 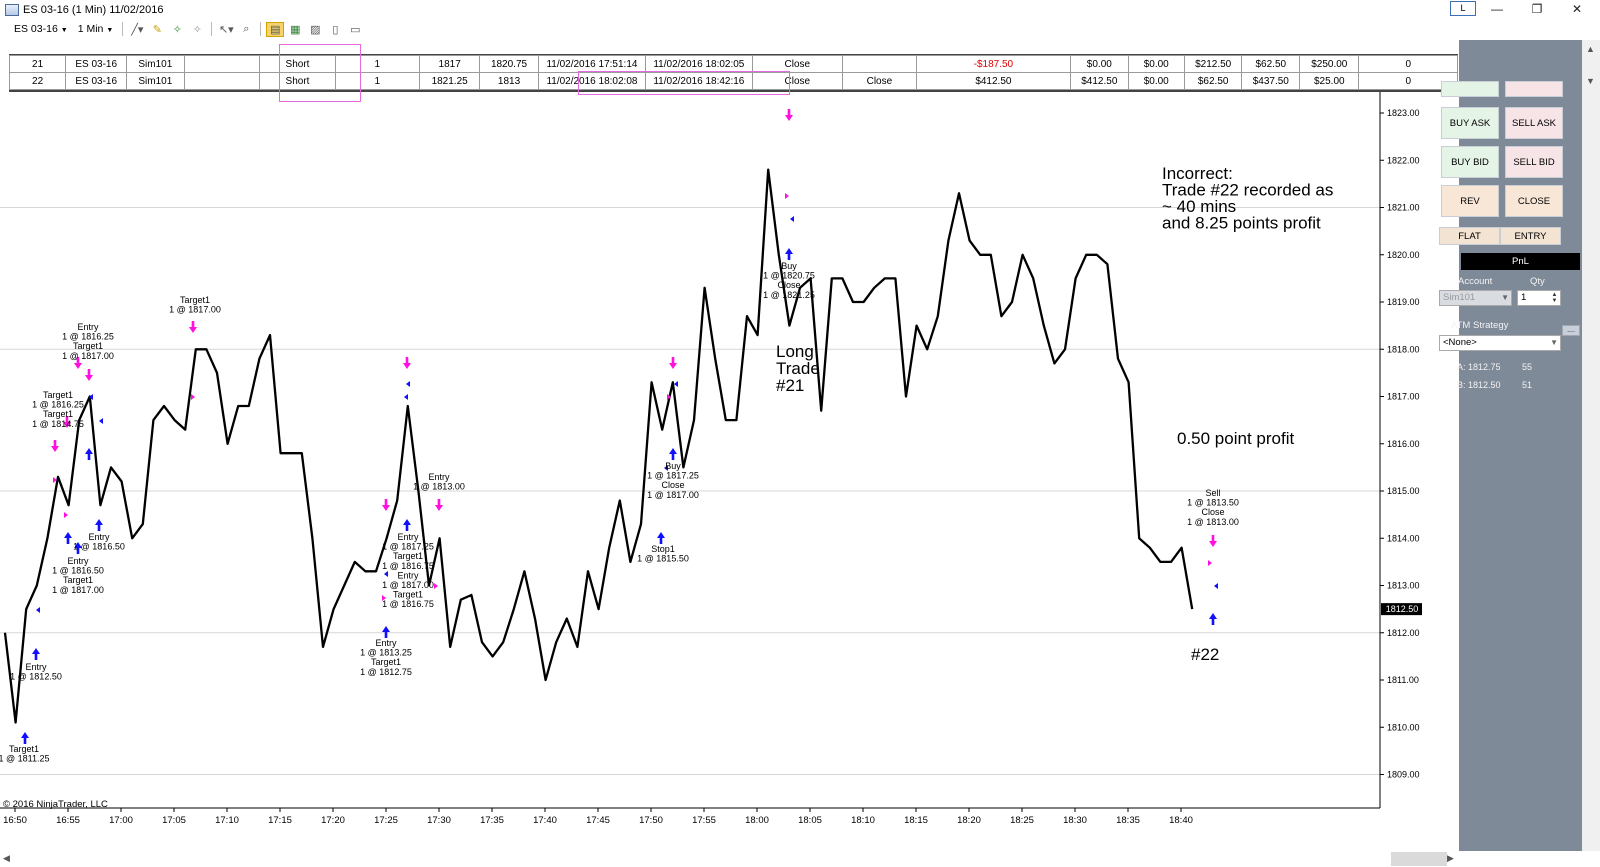 I want to click on table-cell: $62.50, so click(x=1213, y=81).